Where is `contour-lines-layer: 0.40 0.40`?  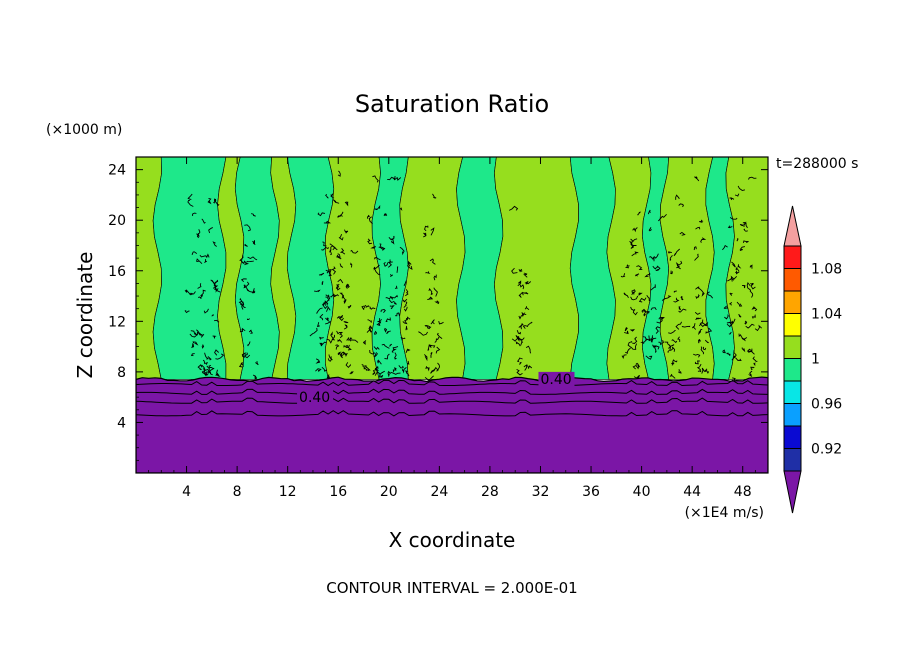 contour-lines-layer: 0.40 0.40 is located at coordinates (452, 394).